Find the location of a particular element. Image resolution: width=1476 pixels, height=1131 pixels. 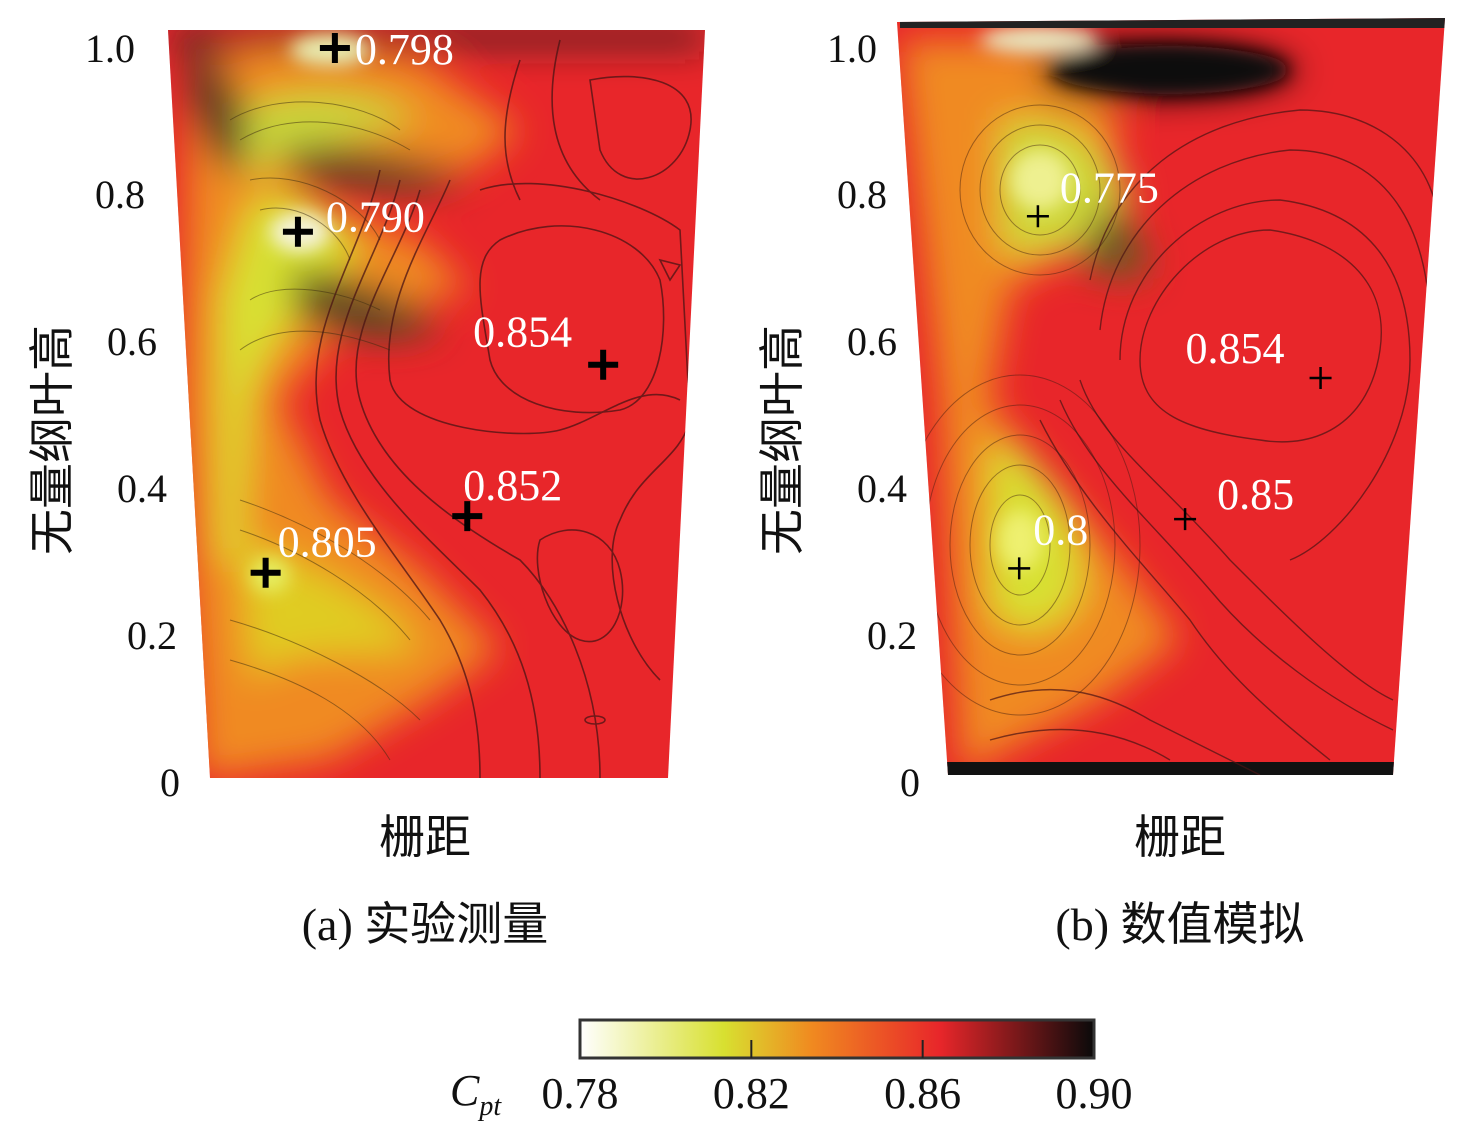

extremum-label: 0.775 is located at coordinates (1109, 187).